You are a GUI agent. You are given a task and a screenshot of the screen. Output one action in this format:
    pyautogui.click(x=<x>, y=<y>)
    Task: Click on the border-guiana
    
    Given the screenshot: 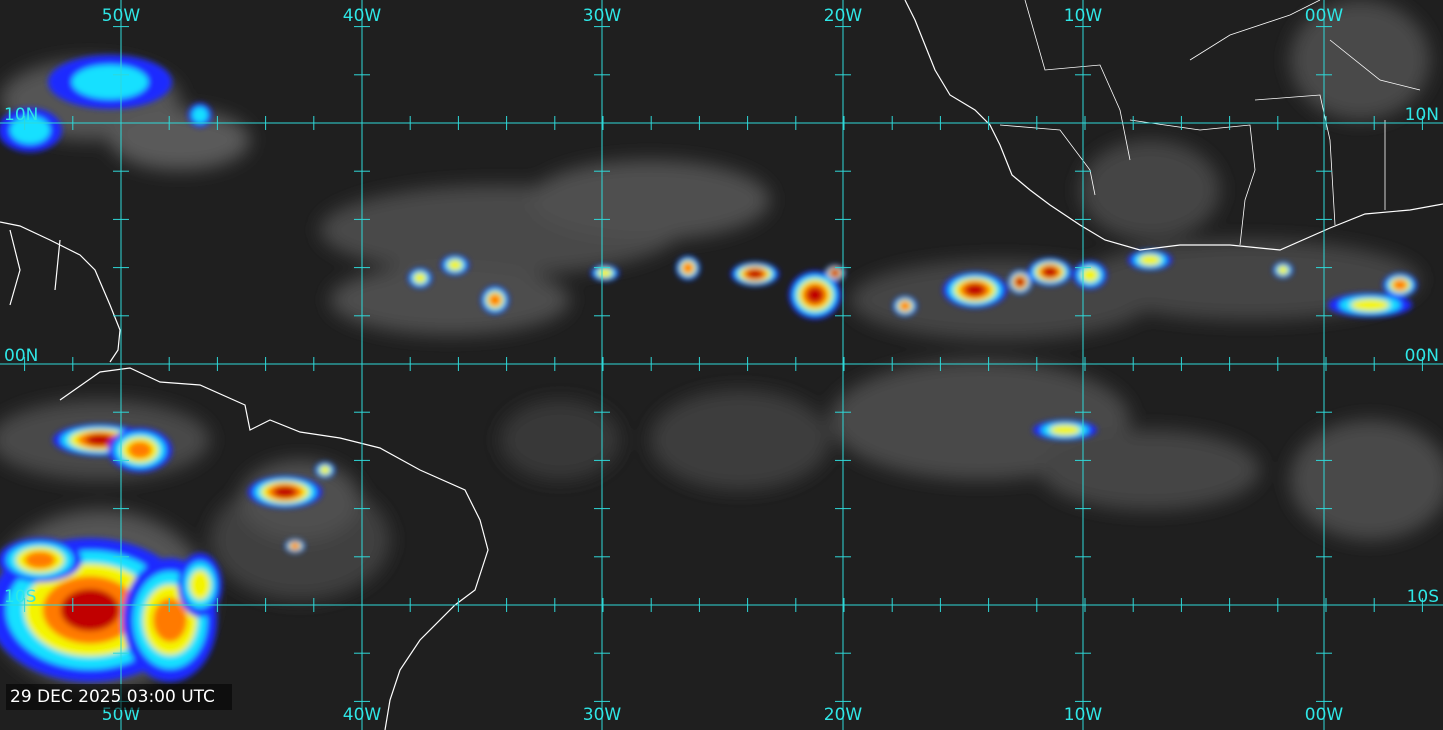 What is the action you would take?
    pyautogui.click(x=35, y=267)
    